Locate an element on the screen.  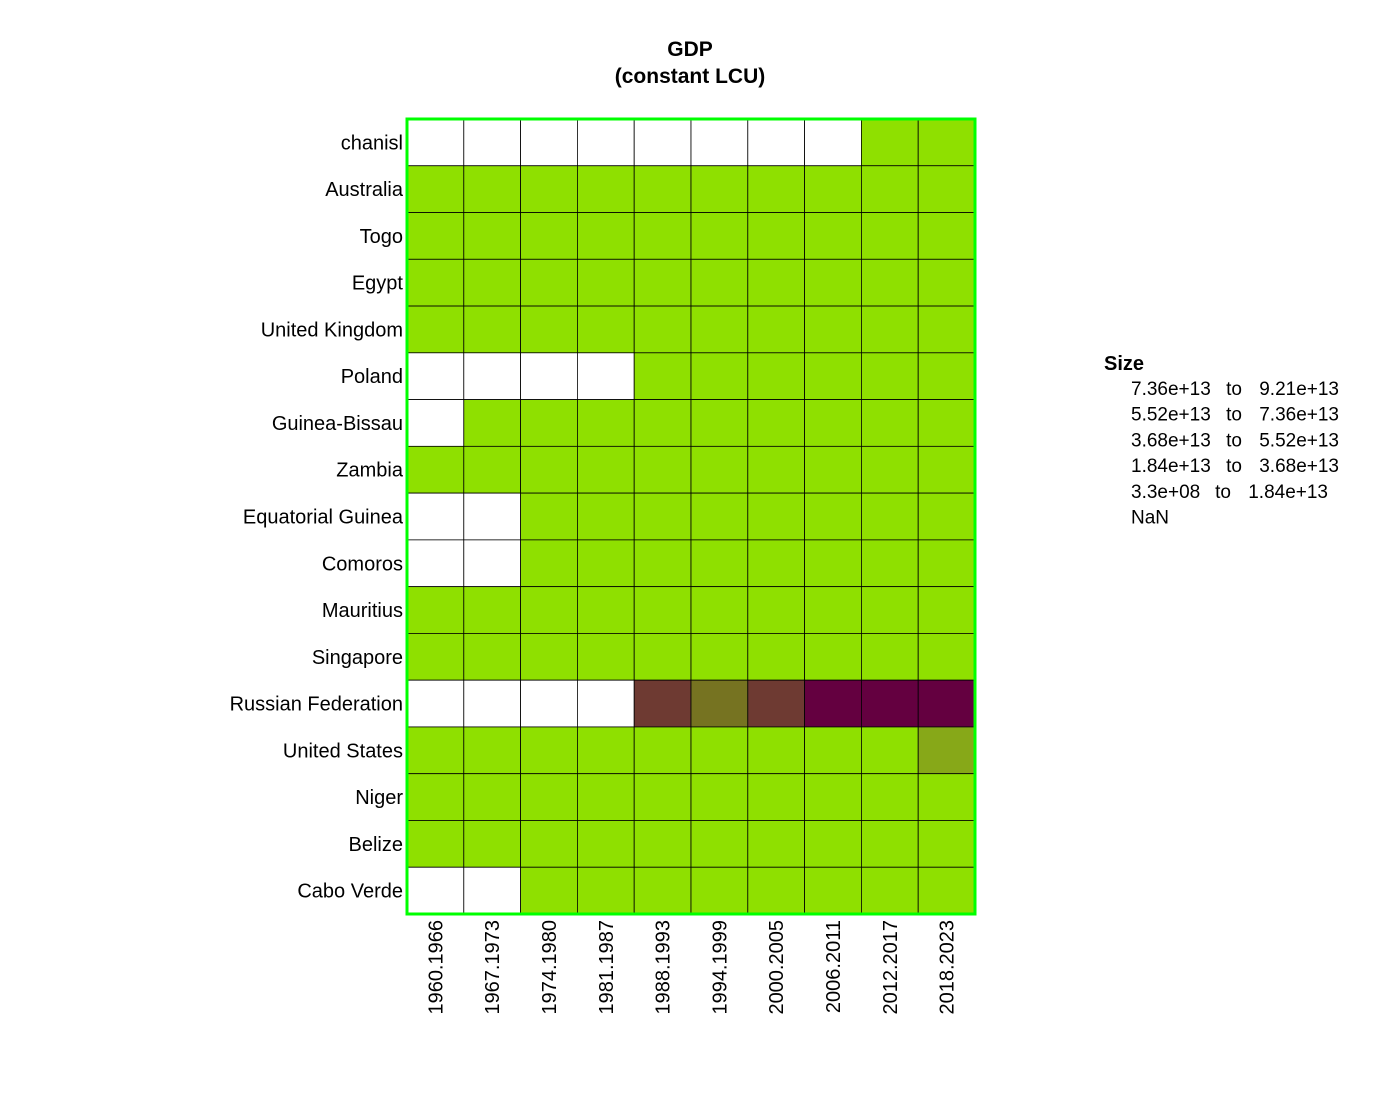
row-label: Comoros is located at coordinates (362, 564).